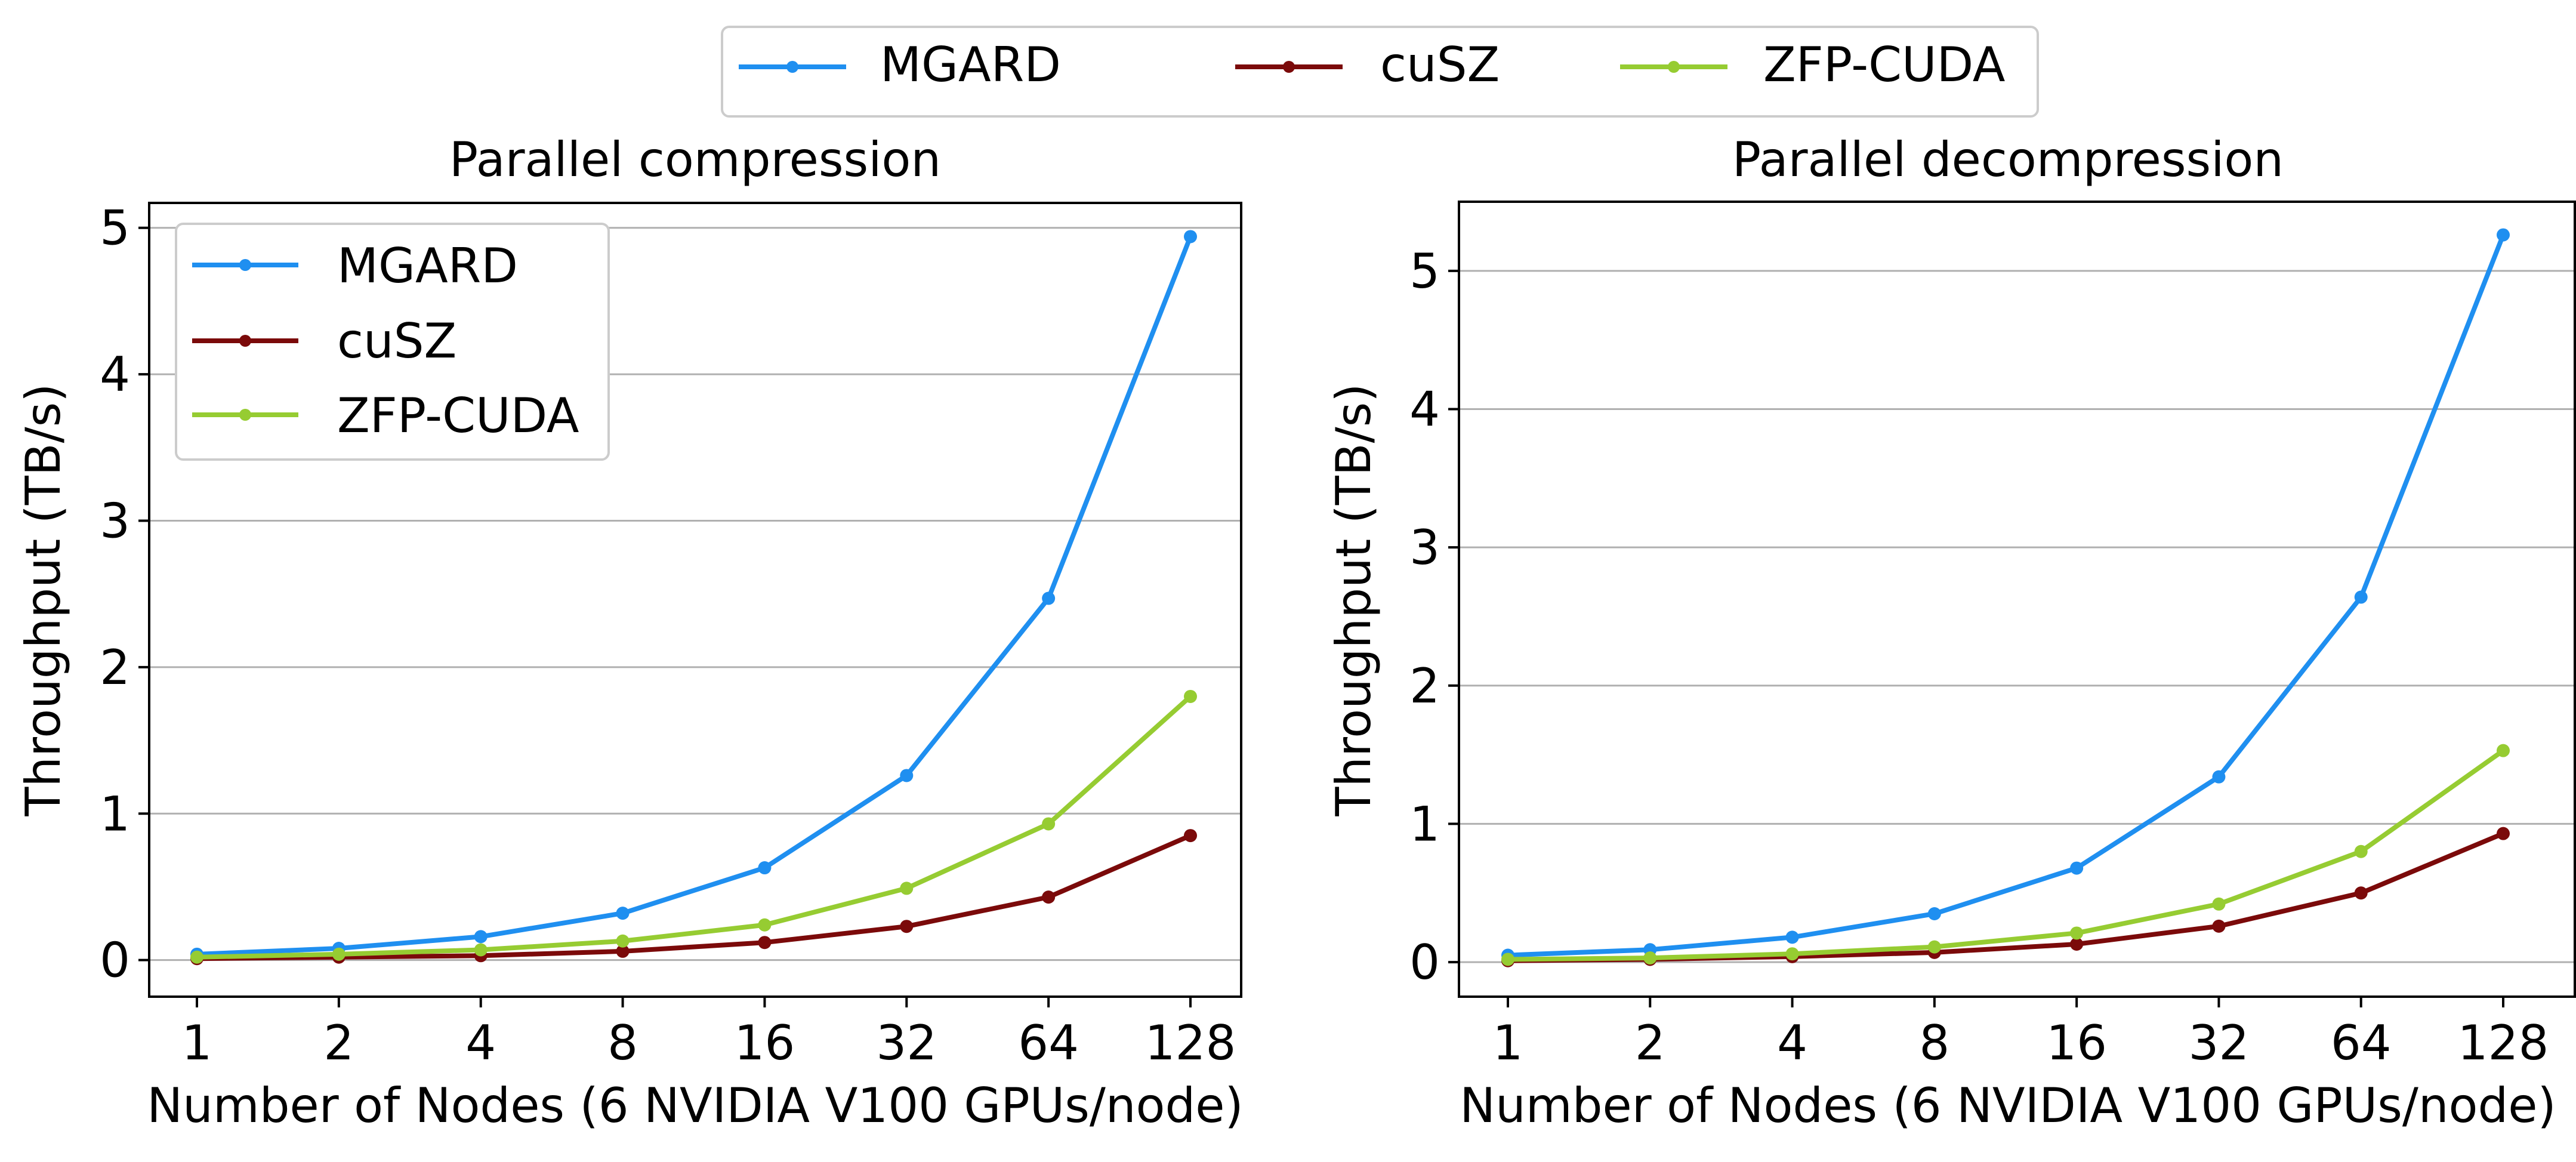  I want to click on plot-legend-marker-zfp, so click(245, 415).